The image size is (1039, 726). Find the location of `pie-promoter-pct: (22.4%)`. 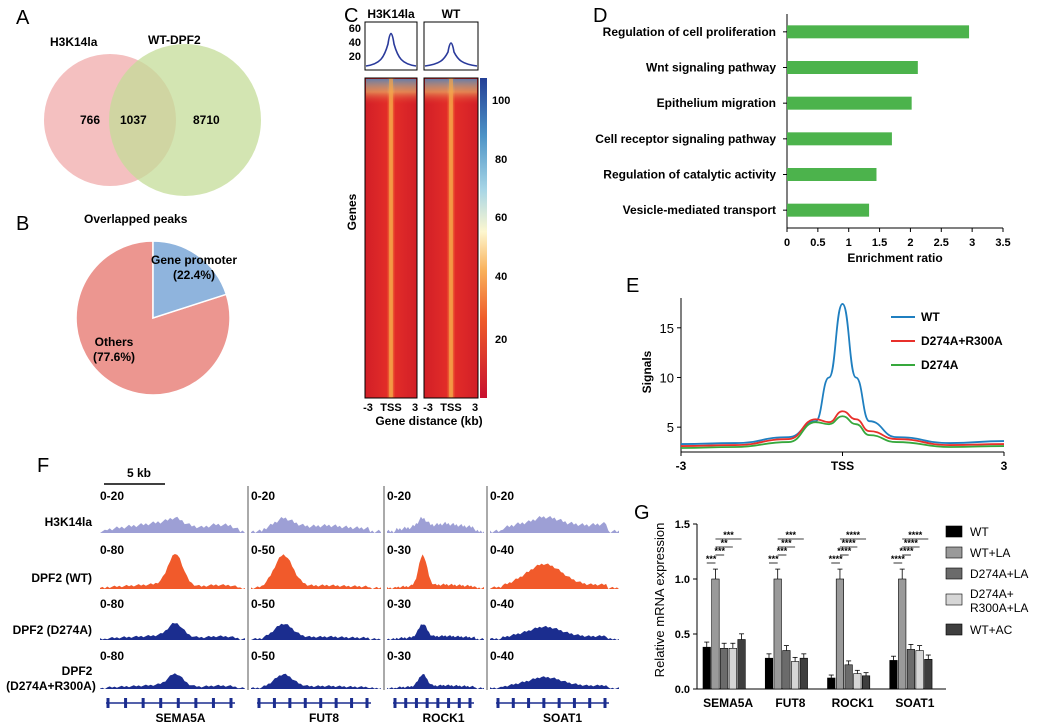

pie-promoter-pct: (22.4%) is located at coordinates (194, 275).